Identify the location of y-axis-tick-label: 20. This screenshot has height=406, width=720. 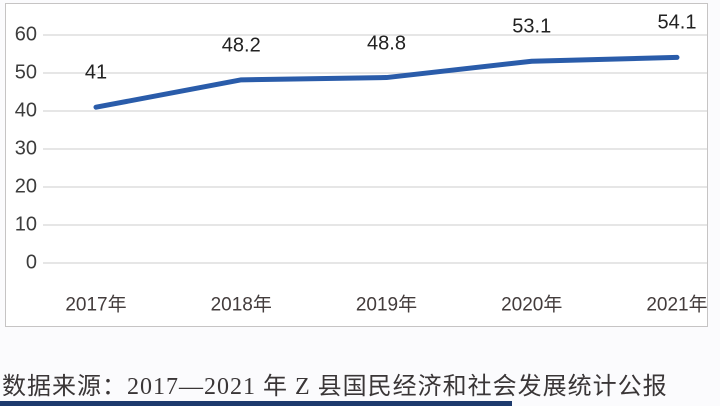
(25, 186).